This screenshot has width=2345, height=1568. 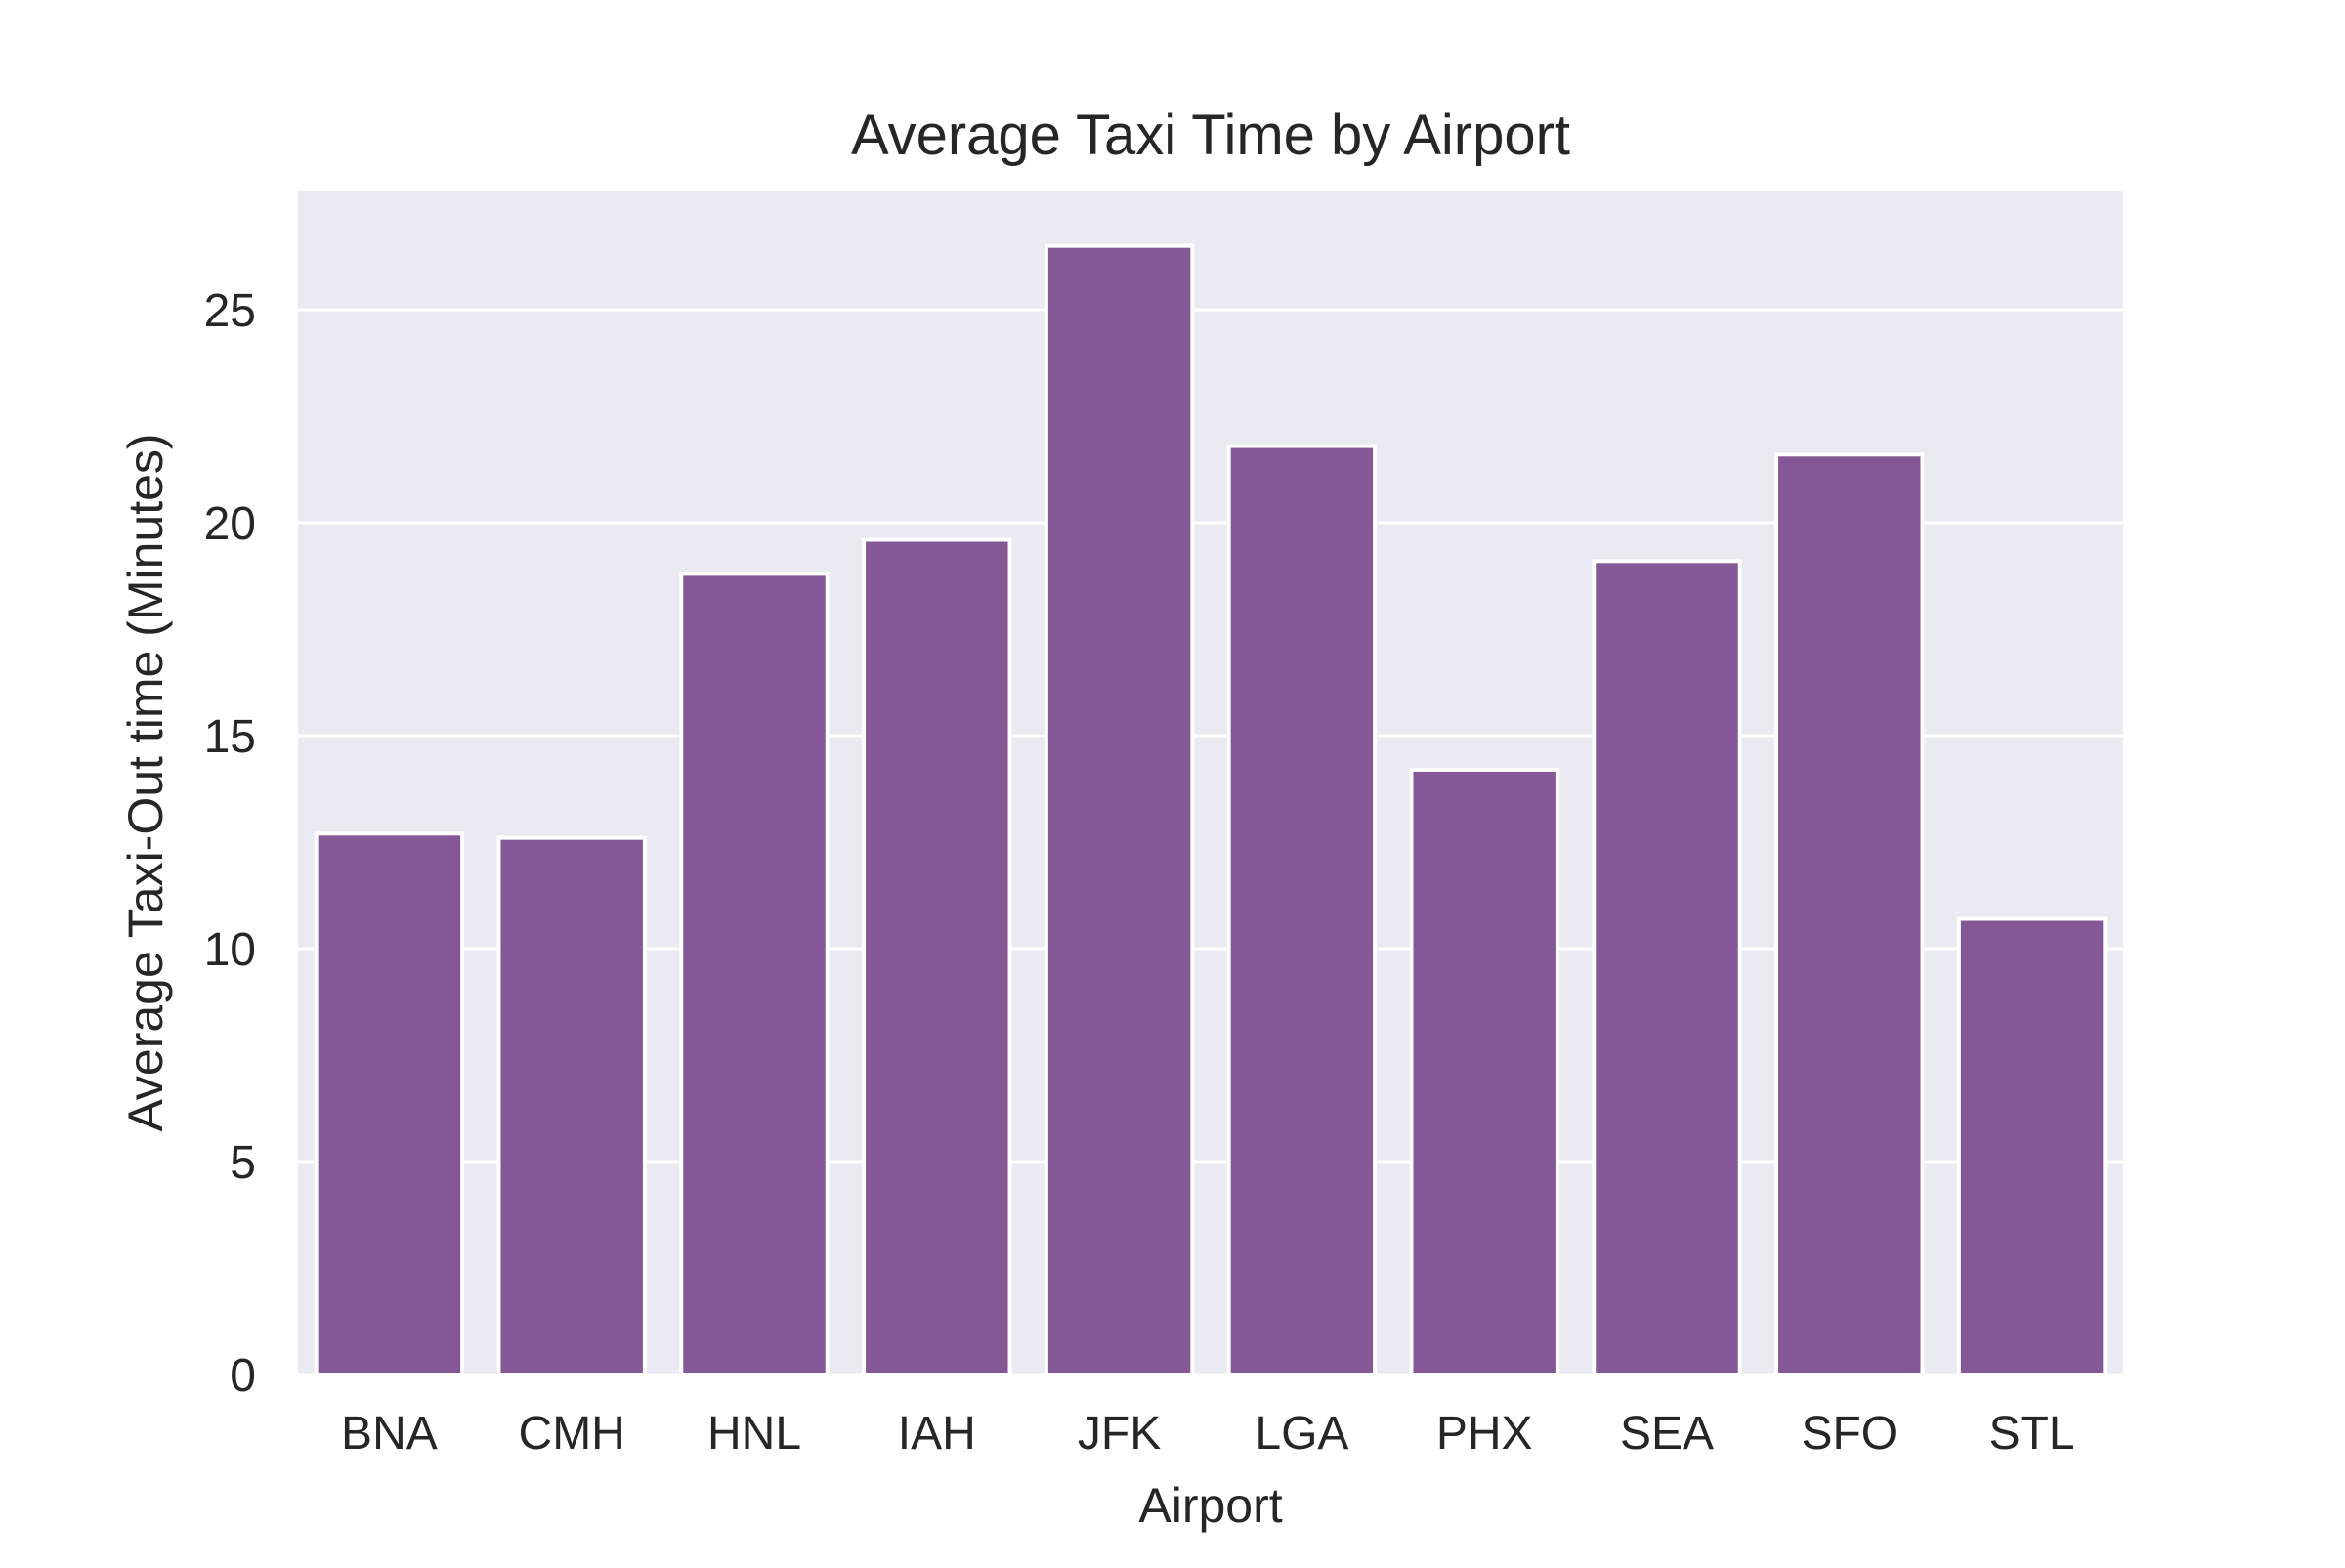 I want to click on y-tick-label-15: 15, so click(x=230, y=737).